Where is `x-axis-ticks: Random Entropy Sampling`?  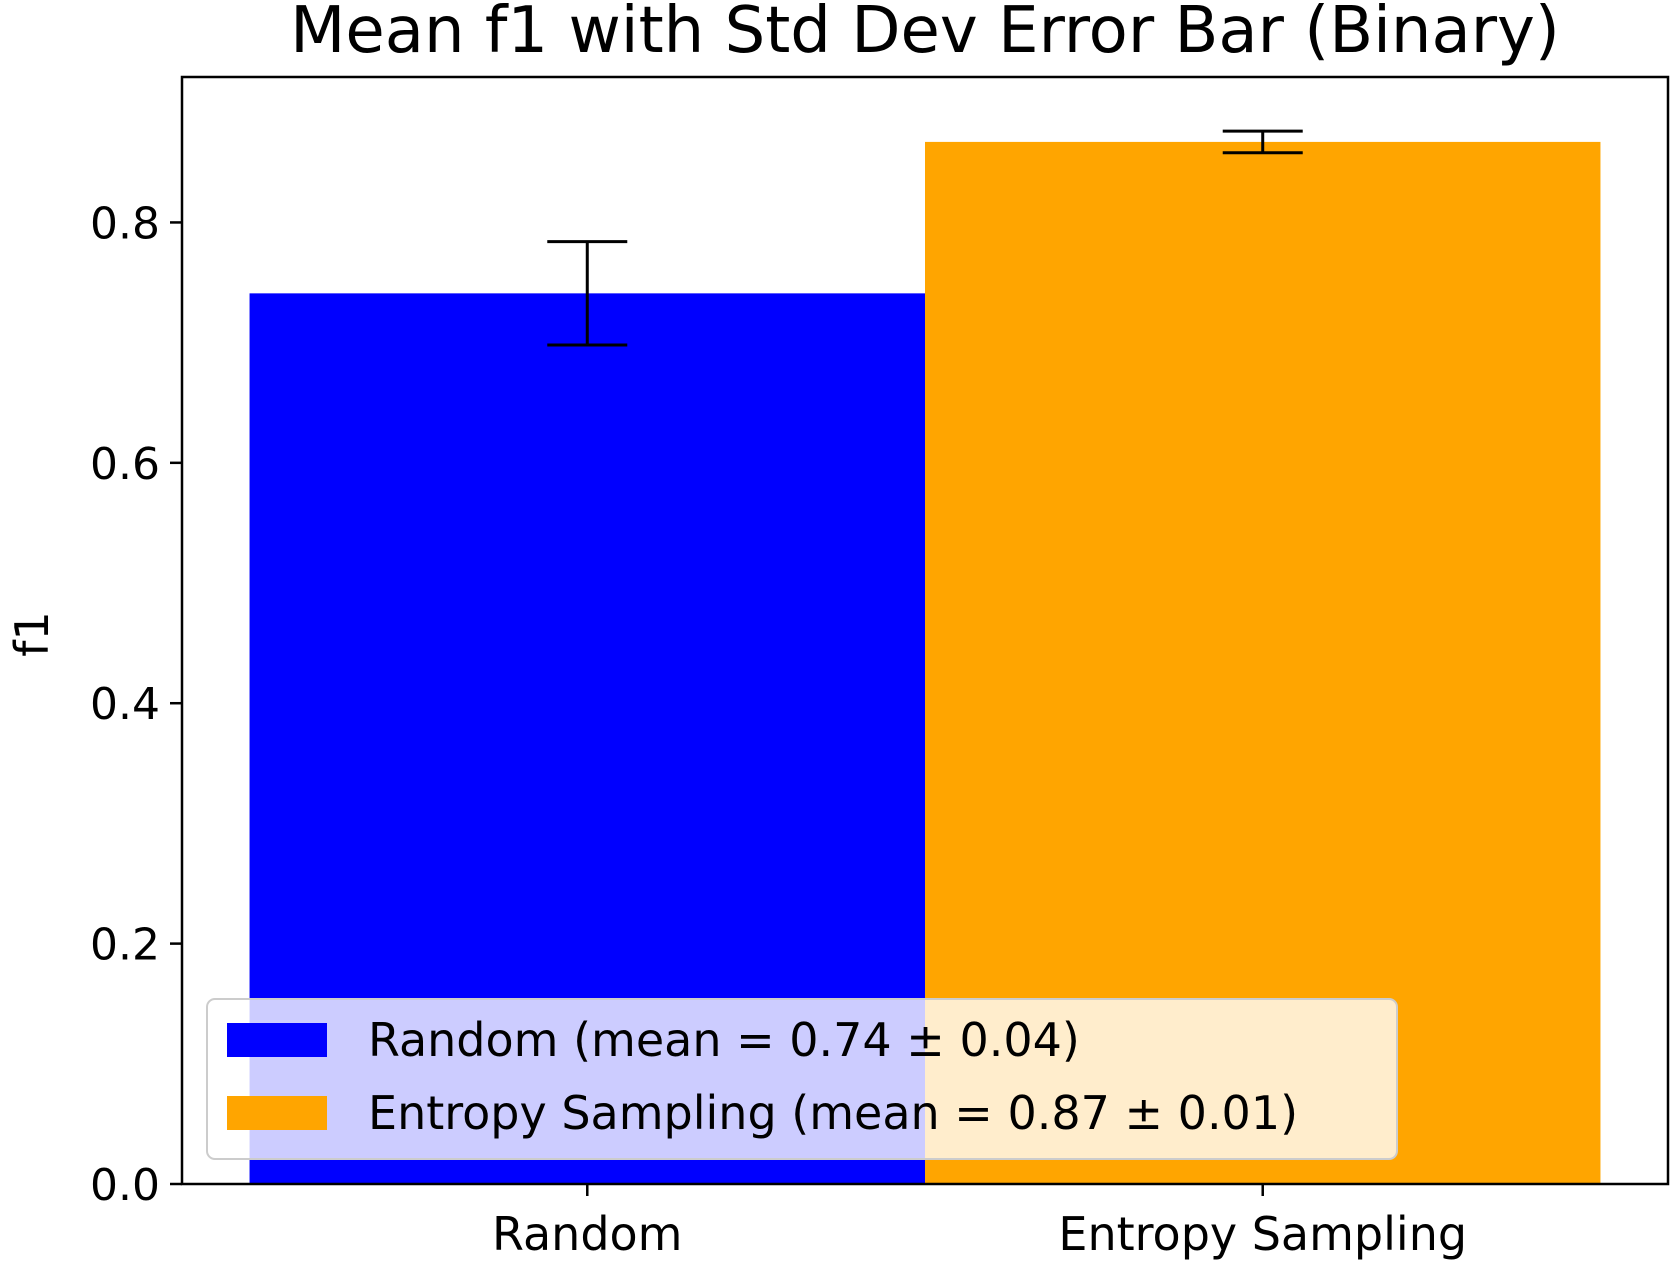
x-axis-ticks: Random Entropy Sampling is located at coordinates (979, 1222).